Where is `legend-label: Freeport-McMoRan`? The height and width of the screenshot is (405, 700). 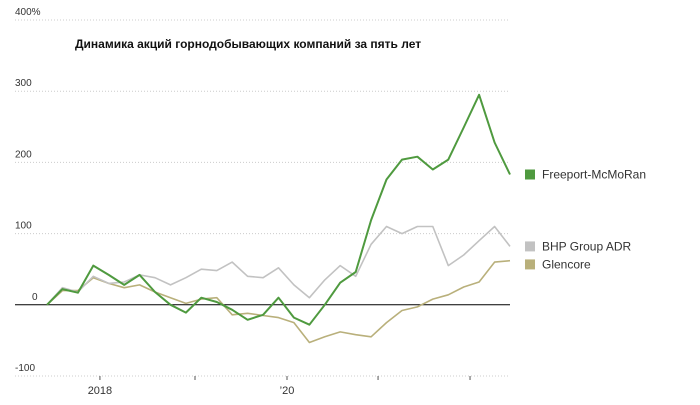
legend-label: Freeport-McMoRan is located at coordinates (594, 175).